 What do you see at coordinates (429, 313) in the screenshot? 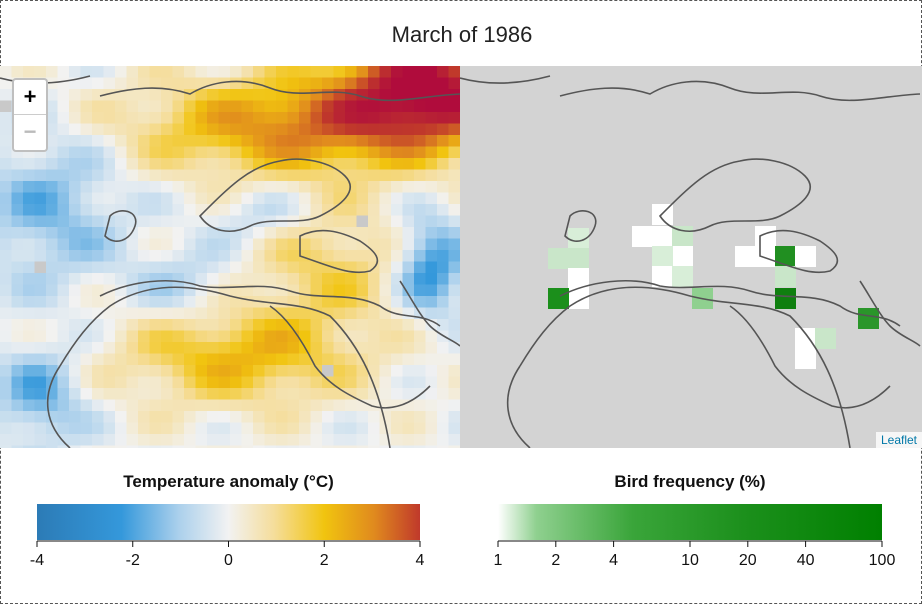
I see `coastline-path` at bounding box center [429, 313].